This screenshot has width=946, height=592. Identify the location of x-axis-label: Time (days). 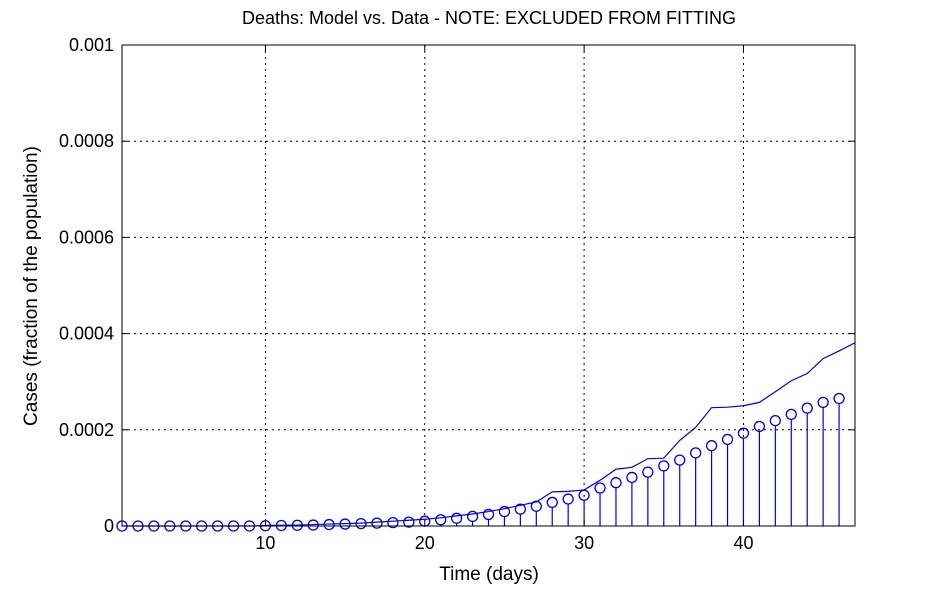
(489, 574).